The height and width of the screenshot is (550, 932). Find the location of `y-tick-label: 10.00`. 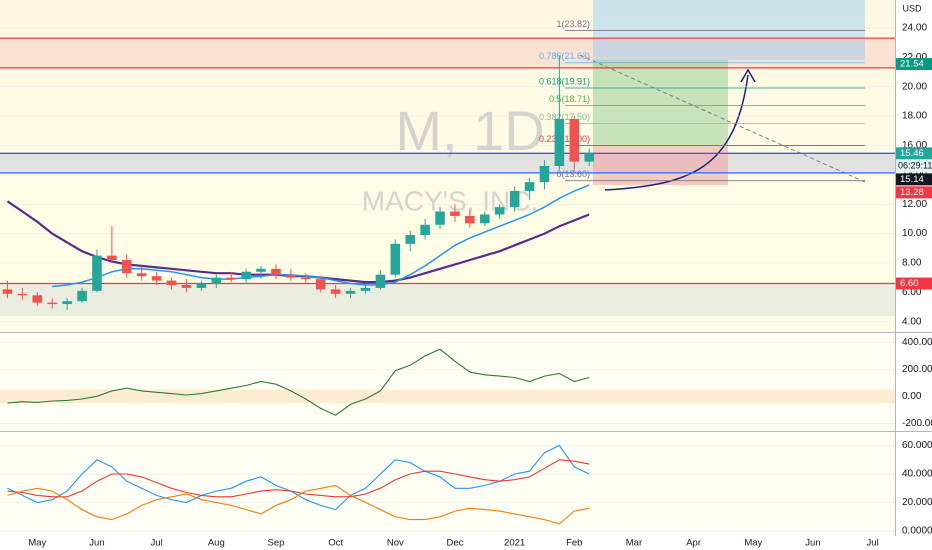

y-tick-label: 10.00 is located at coordinates (914, 233).